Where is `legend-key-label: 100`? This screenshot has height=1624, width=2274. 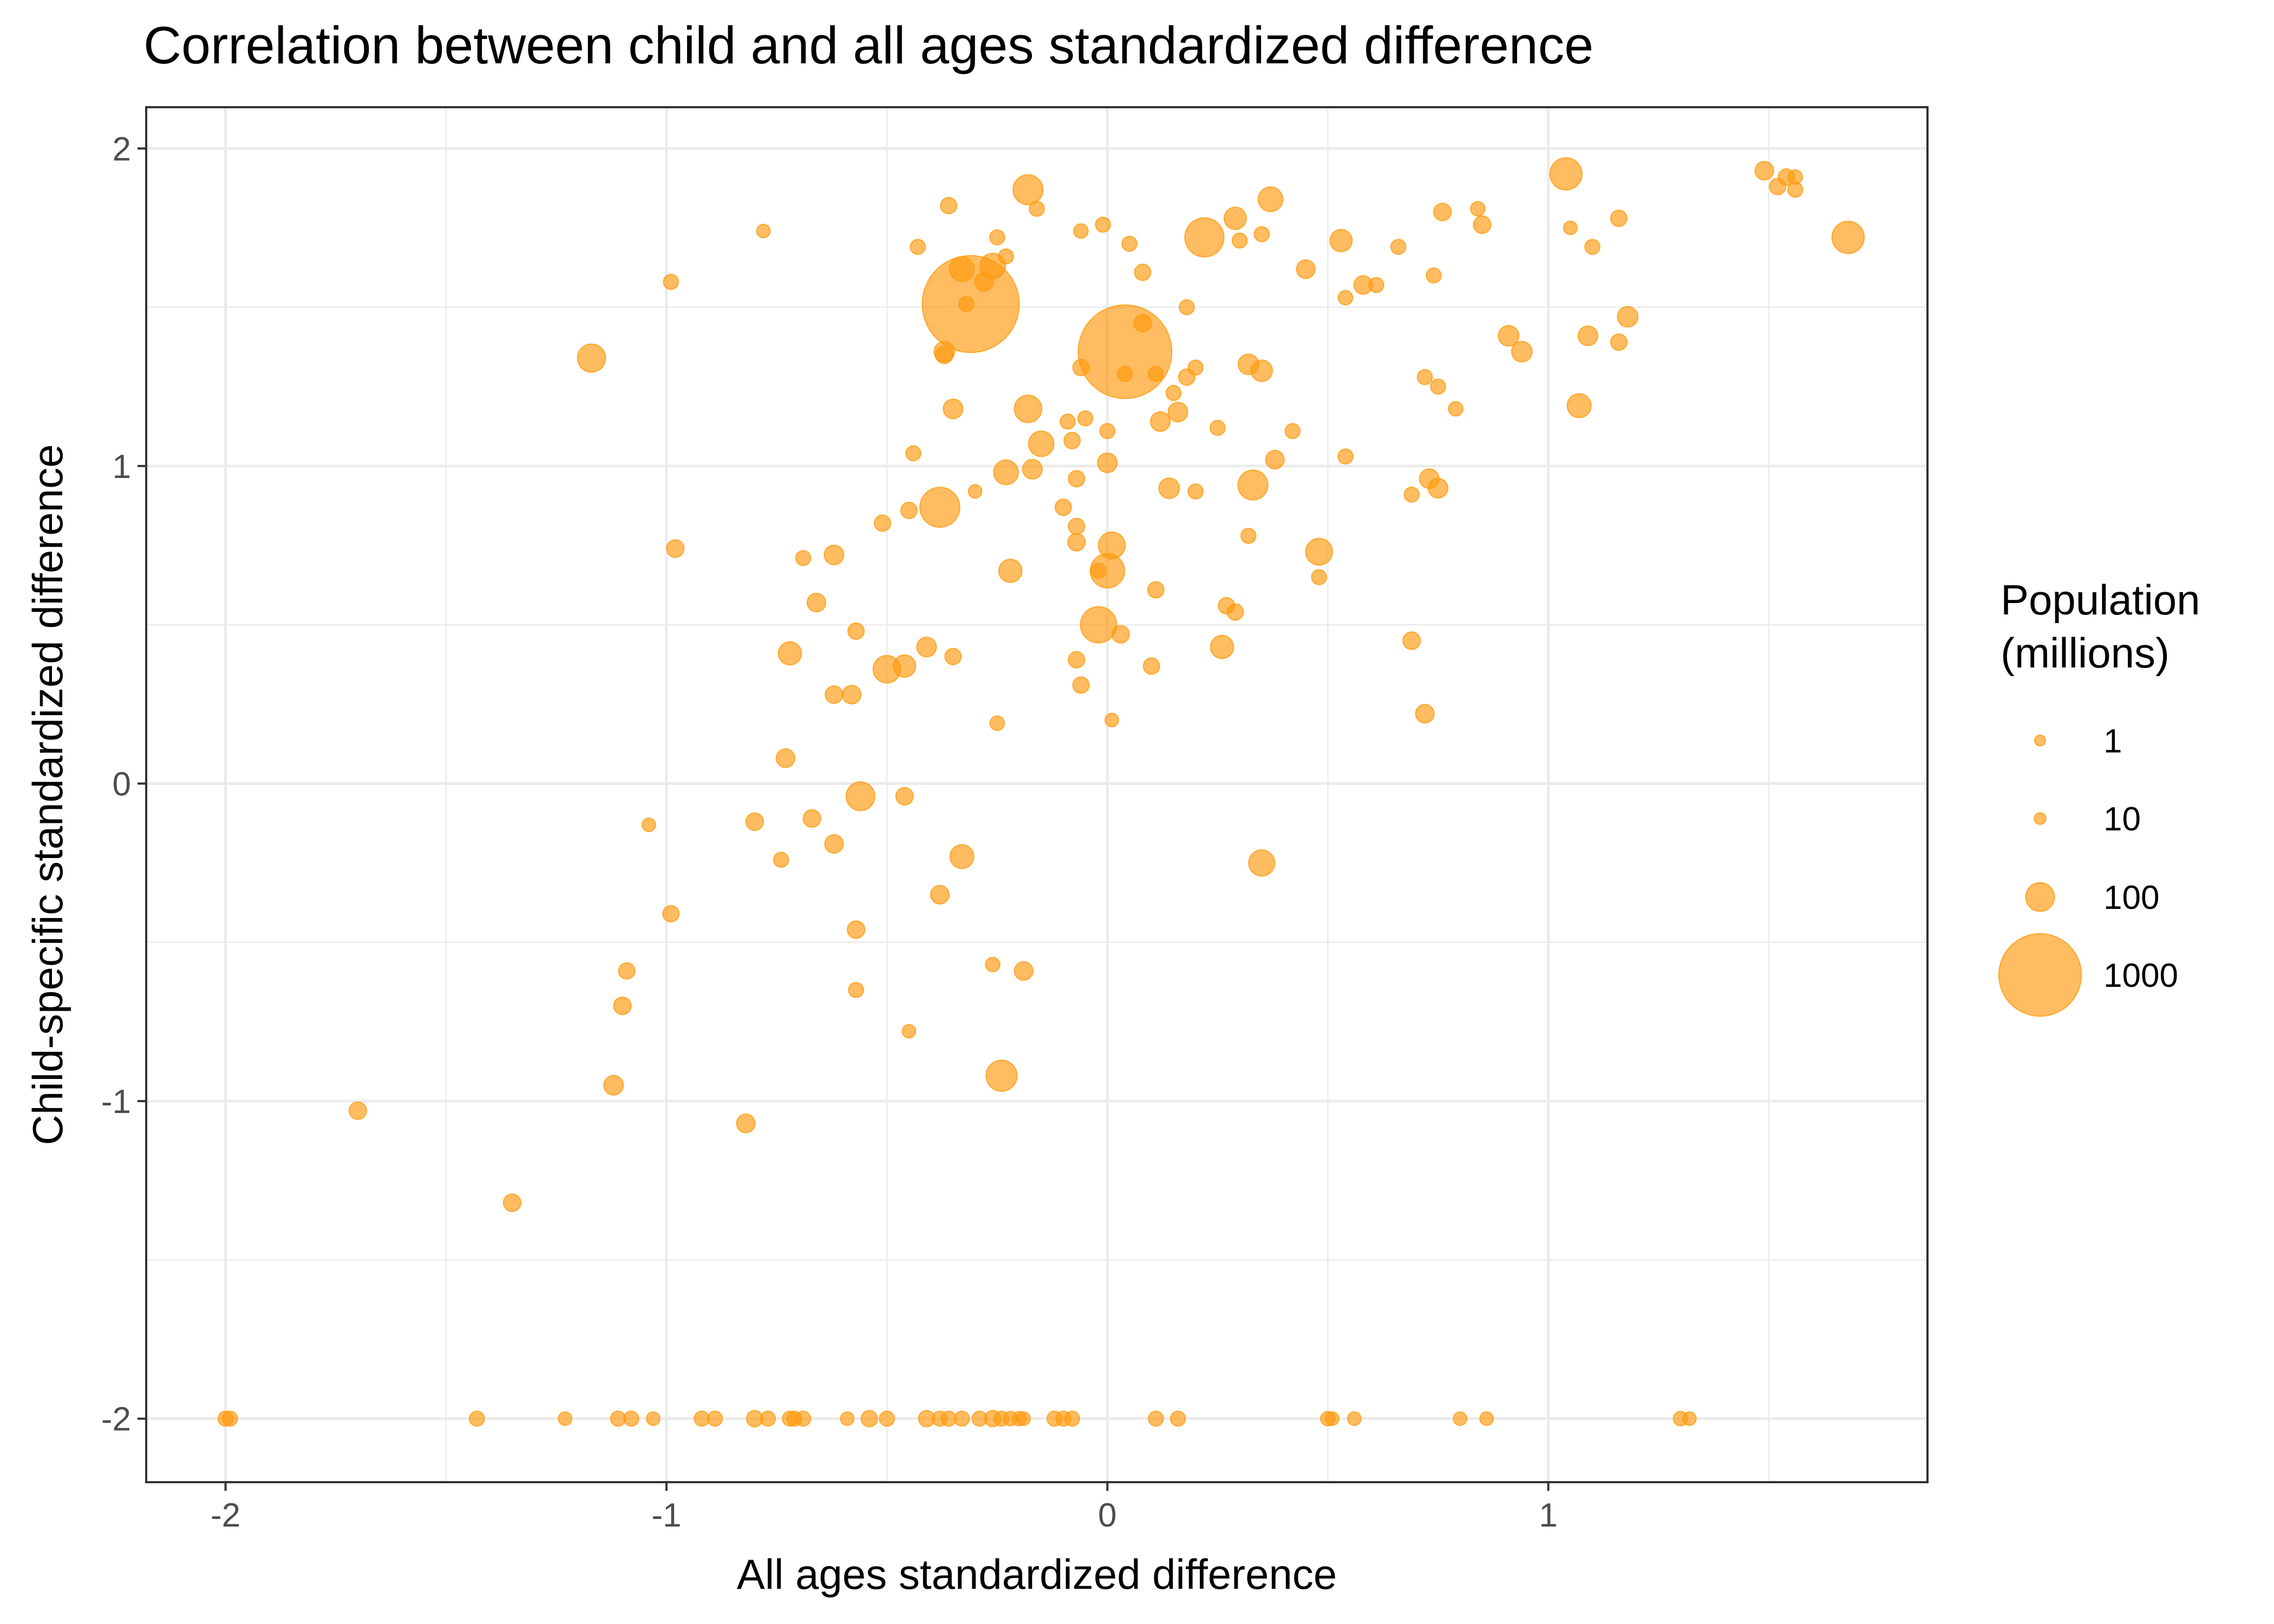
legend-key-label: 100 is located at coordinates (2131, 898).